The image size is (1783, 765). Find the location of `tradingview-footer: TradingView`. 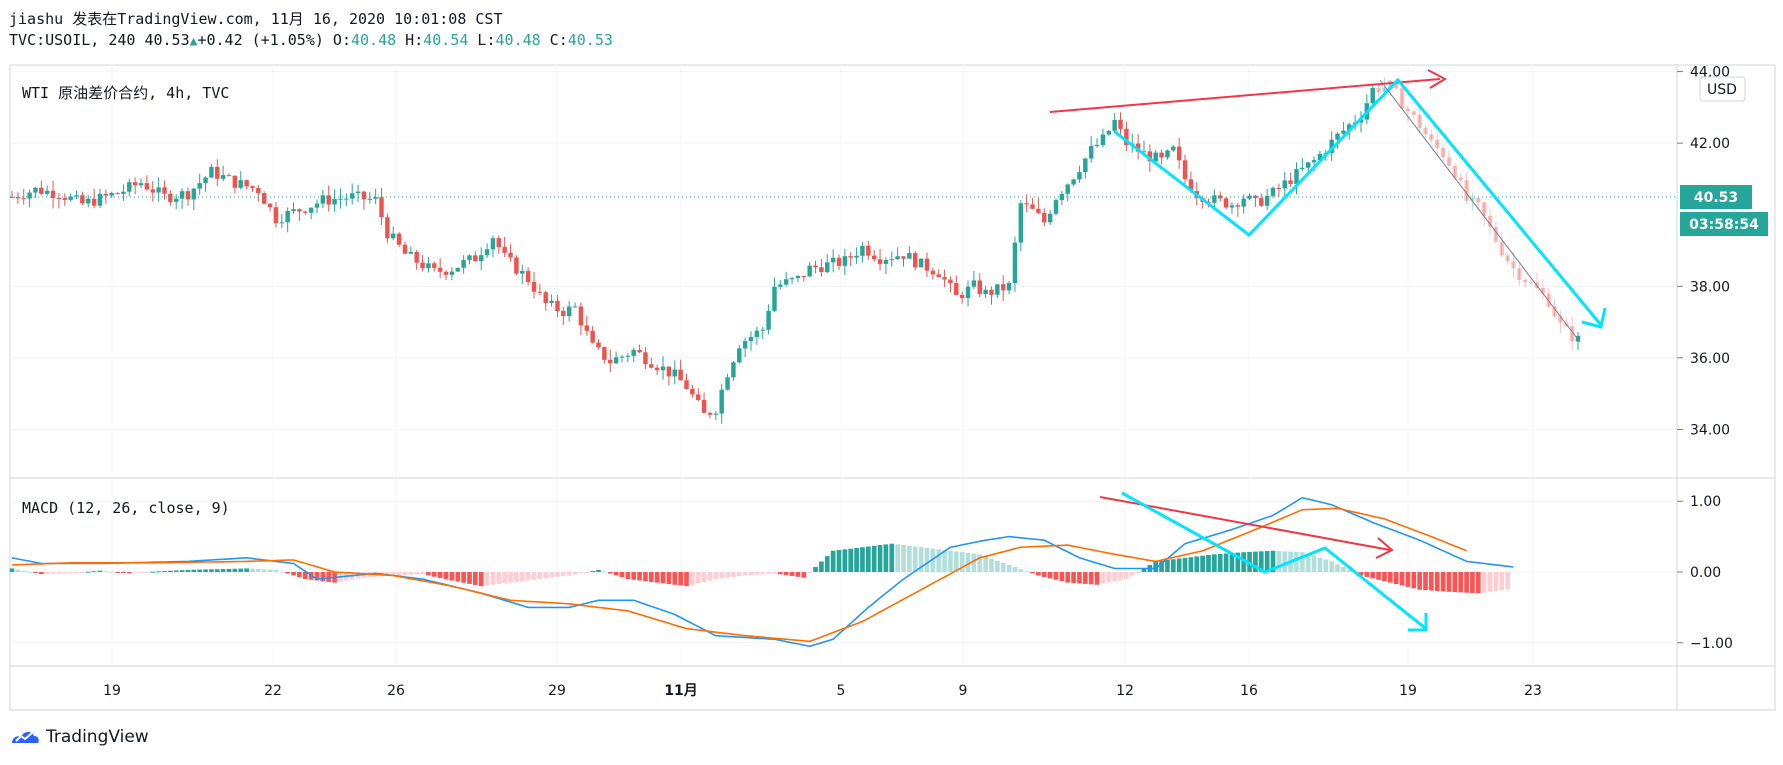

tradingview-footer: TradingView is located at coordinates (79, 737).